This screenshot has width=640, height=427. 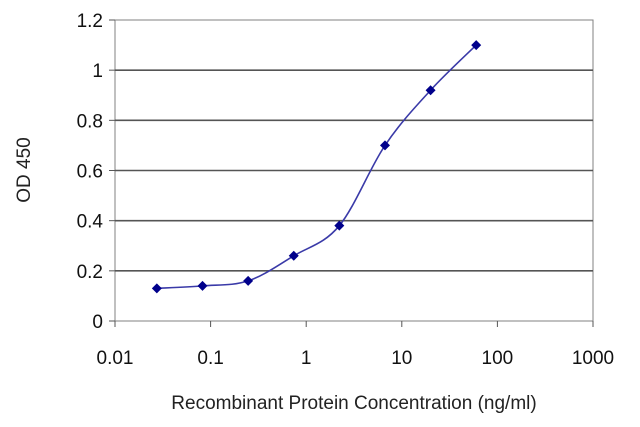 I want to click on y-axis-title: OD 450, so click(x=24, y=169).